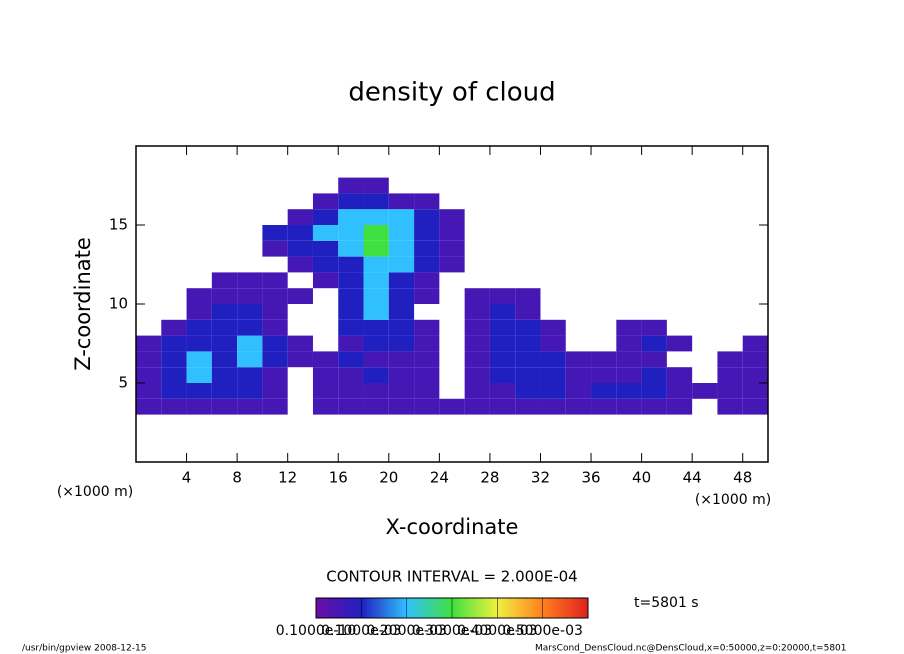 The width and height of the screenshot is (904, 654). What do you see at coordinates (733, 500) in the screenshot?
I see `x-unit: (×1000 m)` at bounding box center [733, 500].